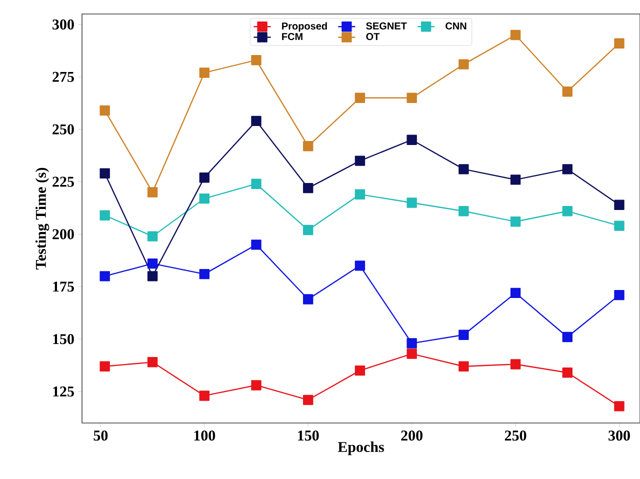 This screenshot has width=640, height=479. Describe the element at coordinates (63, 391) in the screenshot. I see `y-tick-label: 125` at that location.